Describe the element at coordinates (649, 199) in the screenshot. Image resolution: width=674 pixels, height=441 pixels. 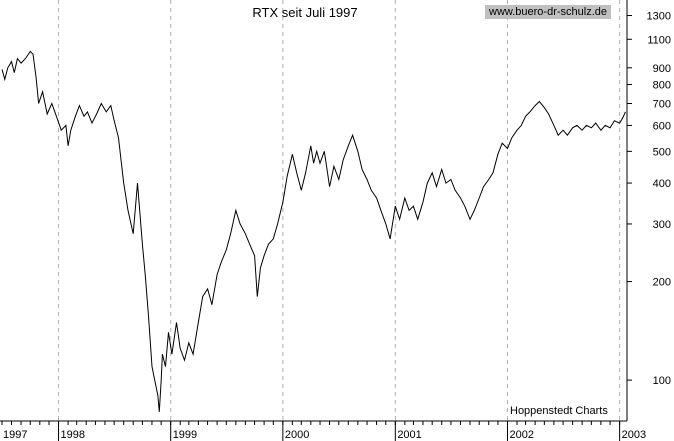
I see `y-axis-ticks: 100 200 300 400 500 600 700 800 900 1100 1300` at that location.